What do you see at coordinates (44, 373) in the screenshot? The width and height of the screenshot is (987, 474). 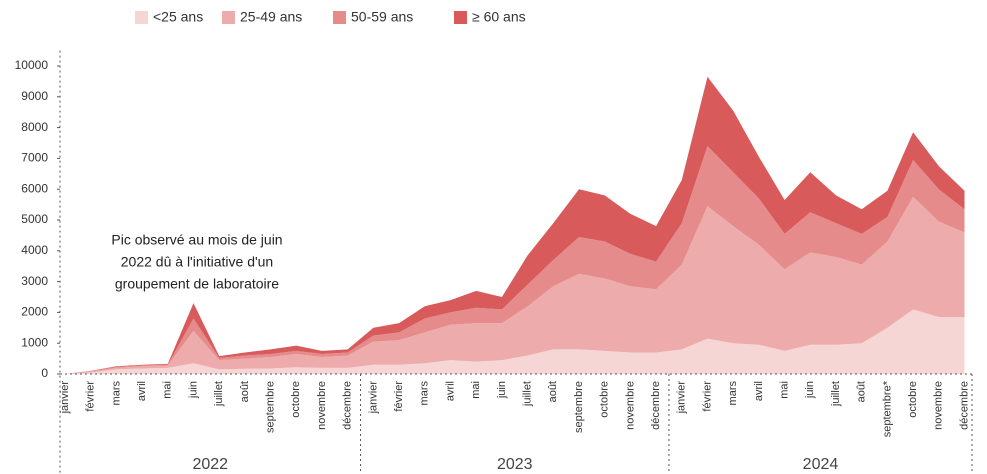 I see `y-tick-label: 0` at bounding box center [44, 373].